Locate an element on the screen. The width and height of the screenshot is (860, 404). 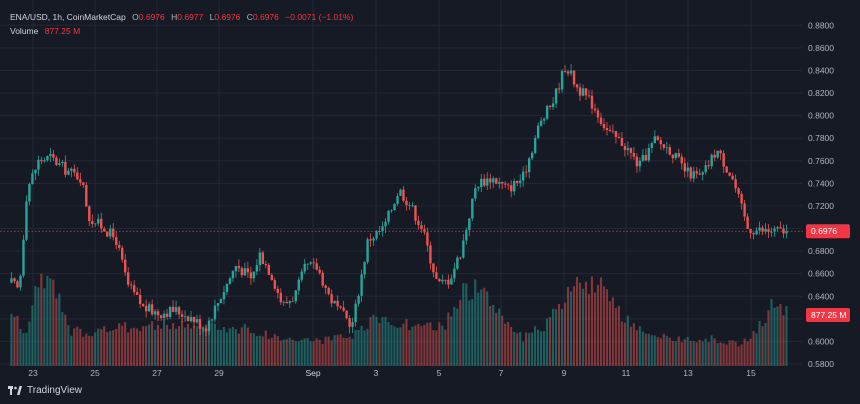
price-tick-label: 0.7800 is located at coordinates (821, 138).